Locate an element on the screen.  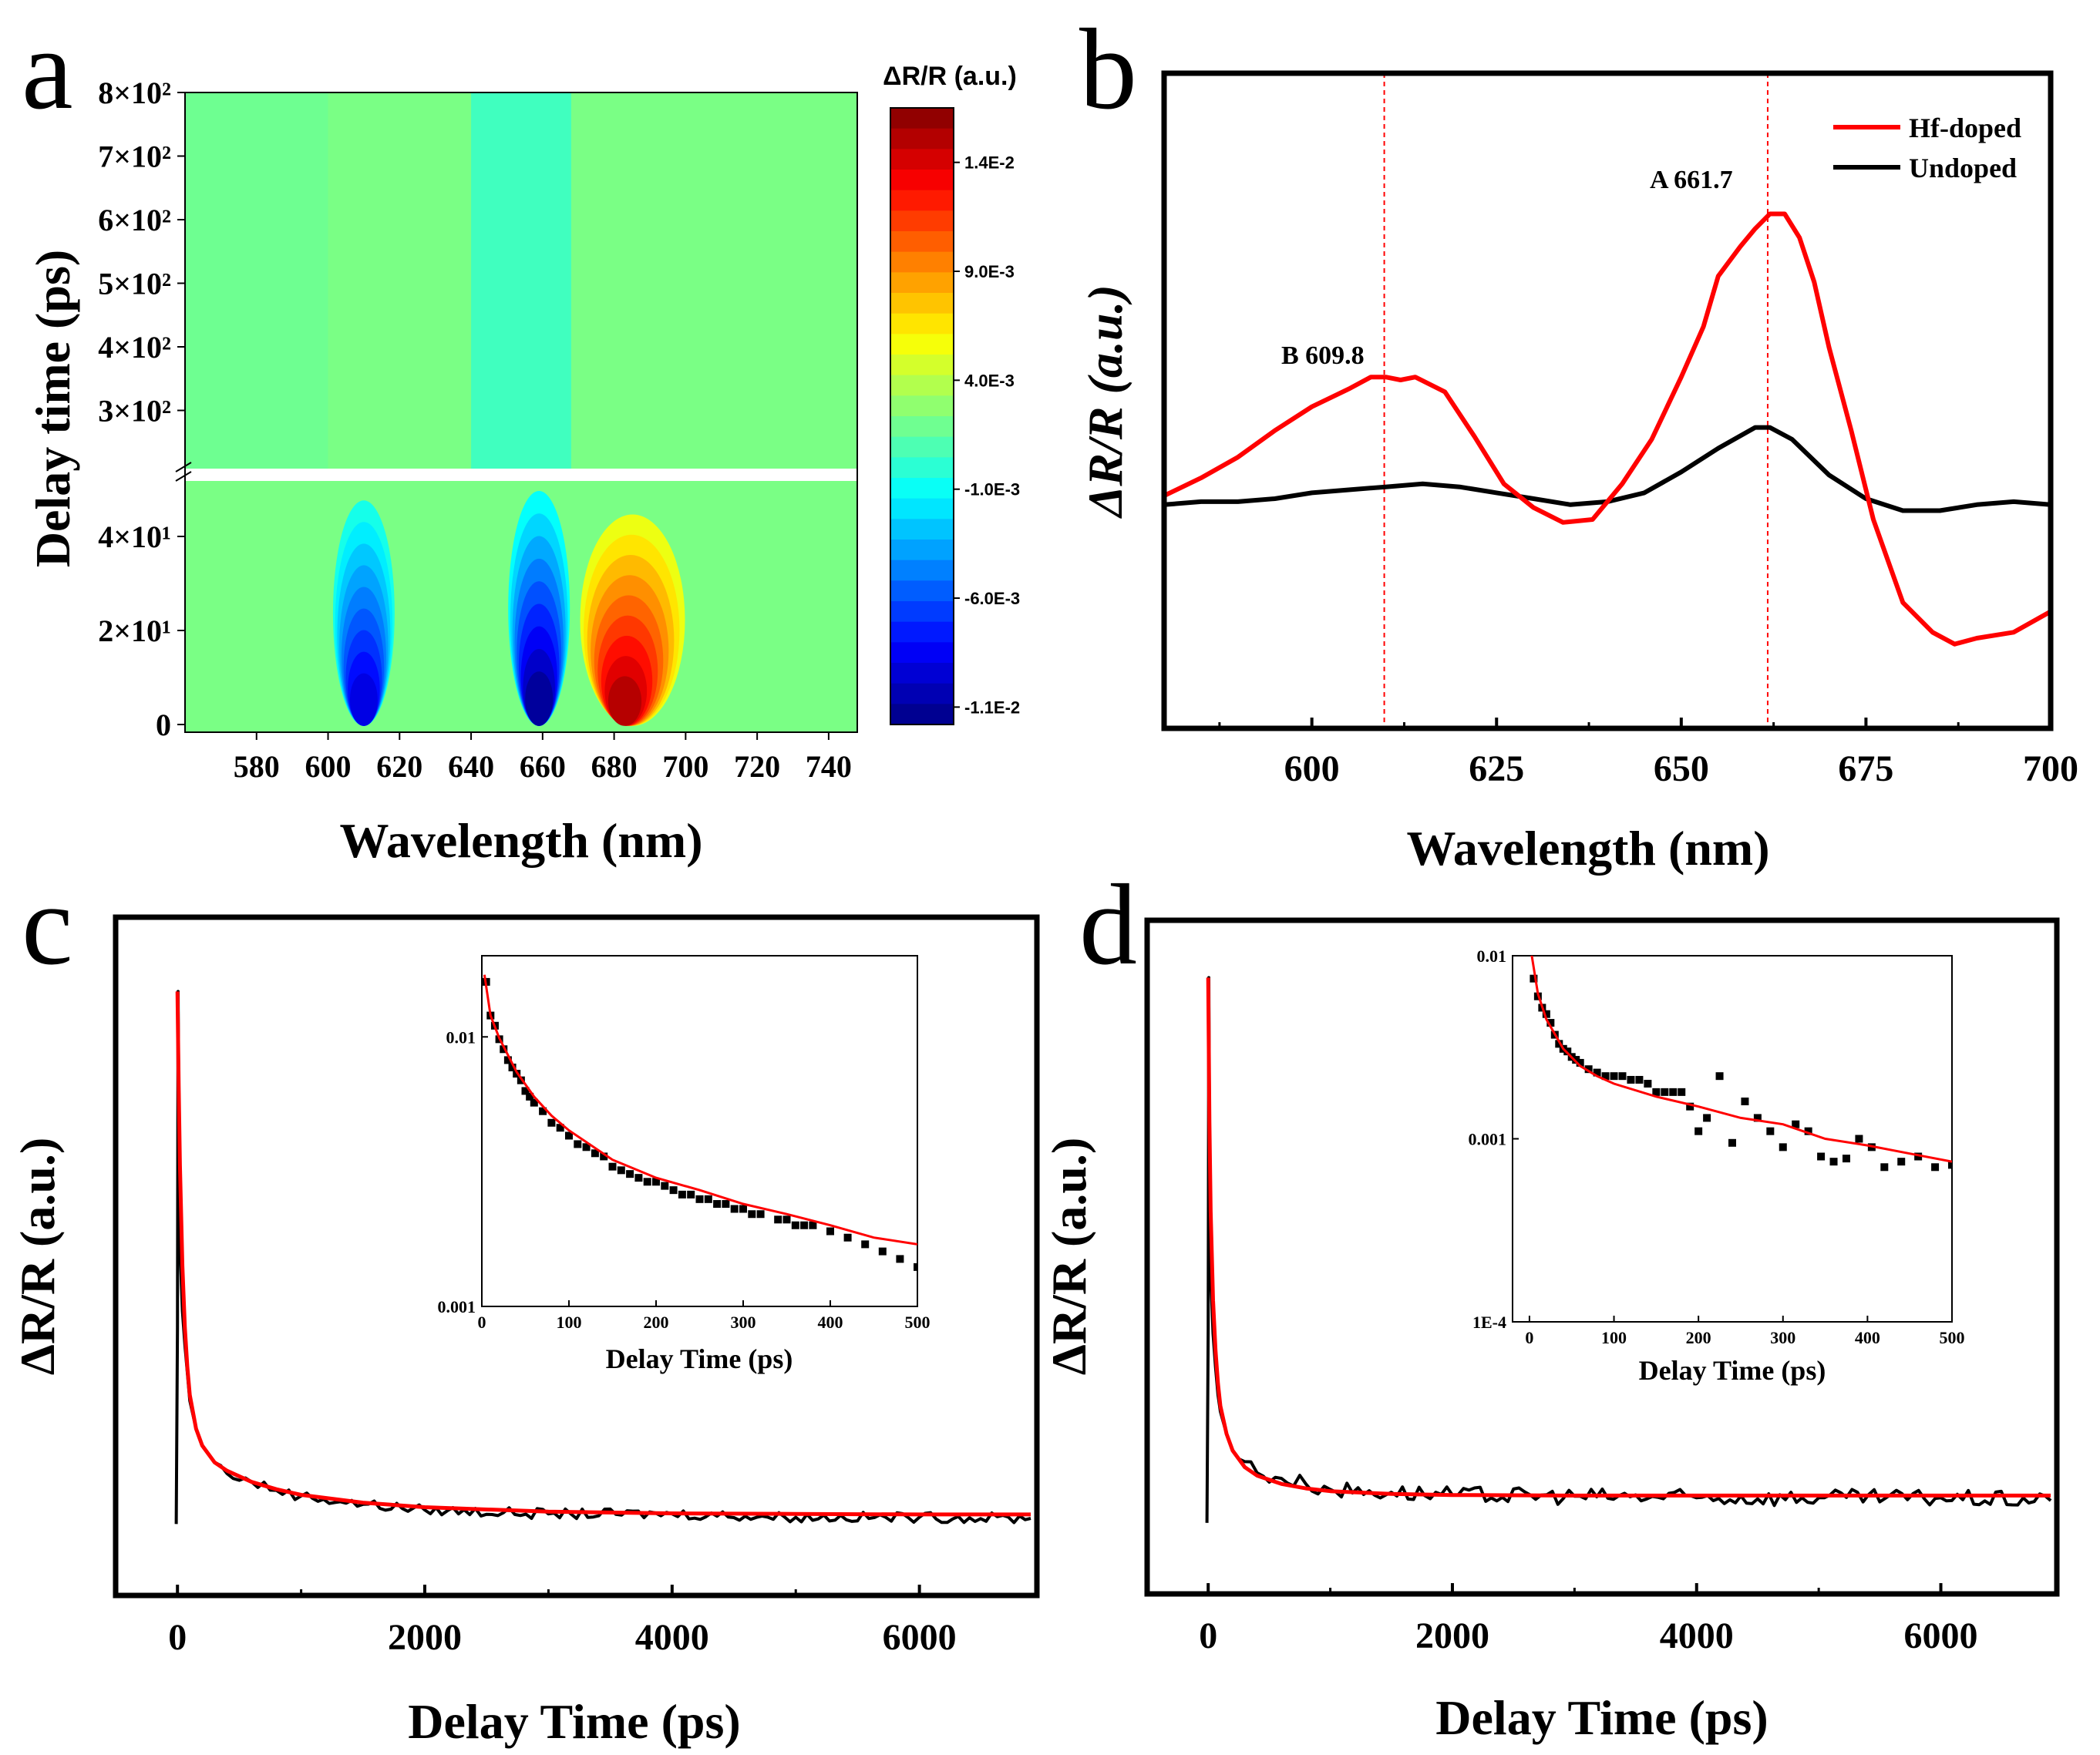
inset-y-tick-label-d: 0.01 is located at coordinates (1492, 956).